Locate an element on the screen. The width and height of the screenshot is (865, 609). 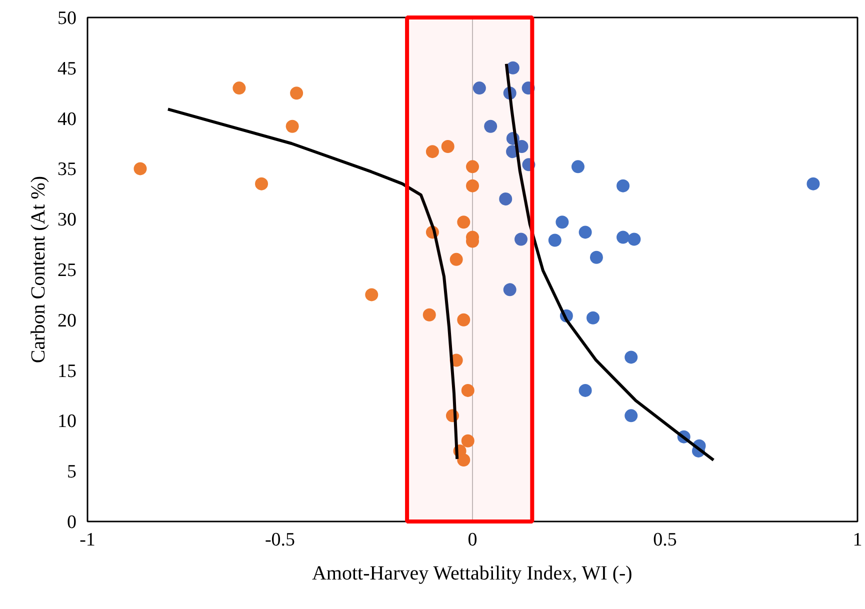
y-tick-label: 45 is located at coordinates (67, 69).